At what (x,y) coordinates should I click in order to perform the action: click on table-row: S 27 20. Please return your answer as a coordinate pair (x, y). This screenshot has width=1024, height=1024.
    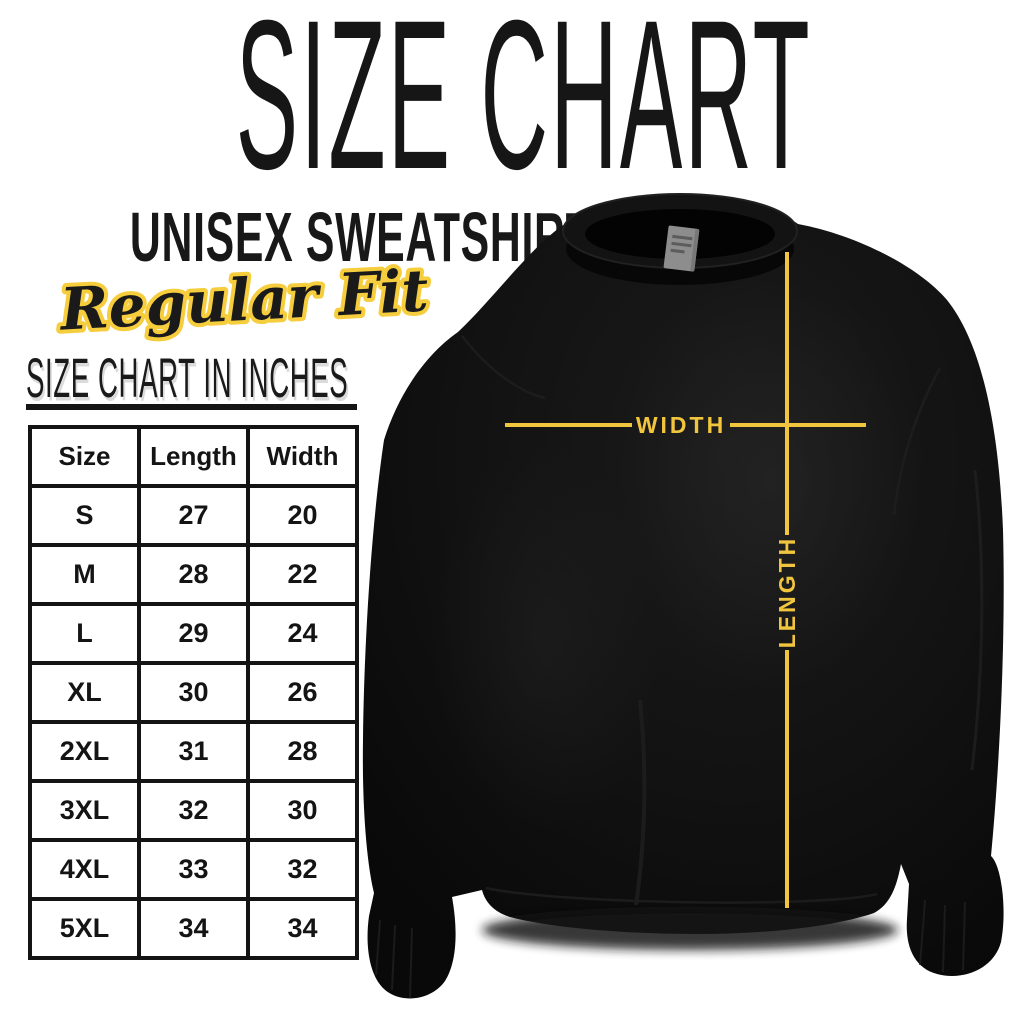
    Looking at the image, I should click on (193, 515).